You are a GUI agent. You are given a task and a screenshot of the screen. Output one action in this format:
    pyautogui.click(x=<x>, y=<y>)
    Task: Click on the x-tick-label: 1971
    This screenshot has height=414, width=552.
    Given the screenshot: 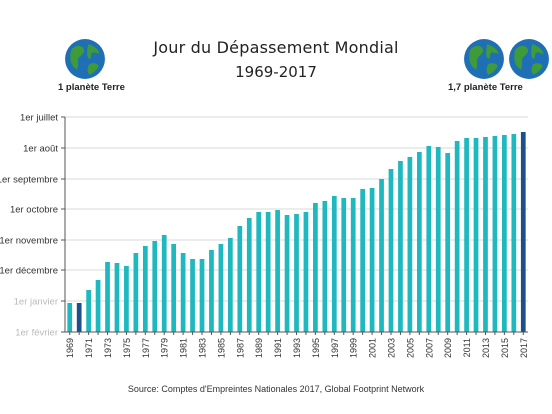 What is the action you would take?
    pyautogui.click(x=89, y=348)
    